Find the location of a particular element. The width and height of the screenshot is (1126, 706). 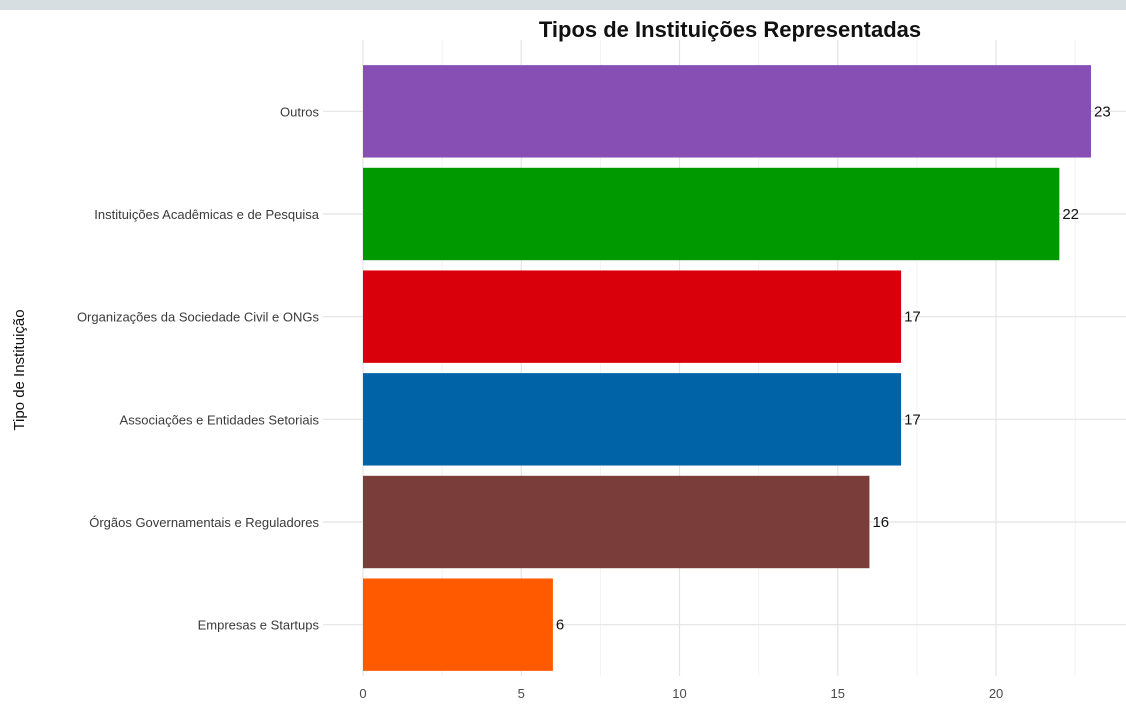

value-label: 22 is located at coordinates (1070, 214).